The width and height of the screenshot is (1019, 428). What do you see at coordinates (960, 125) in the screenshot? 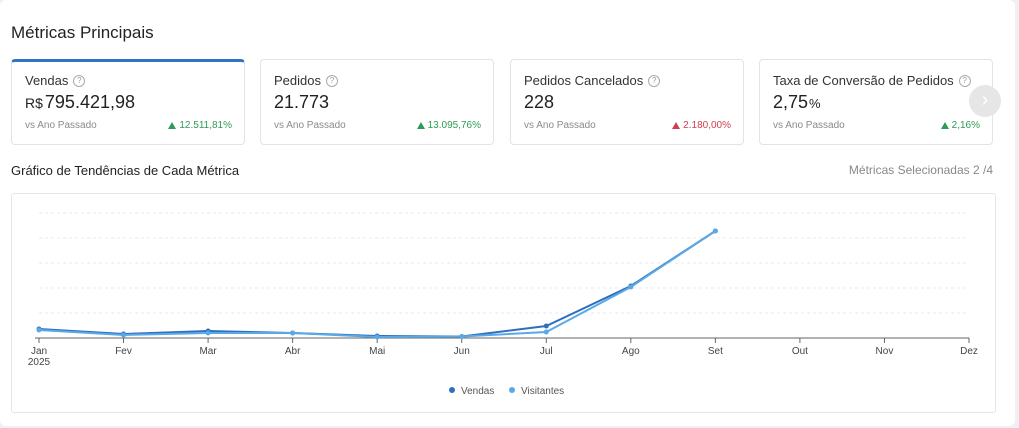
I see `card-change: 2,16%` at bounding box center [960, 125].